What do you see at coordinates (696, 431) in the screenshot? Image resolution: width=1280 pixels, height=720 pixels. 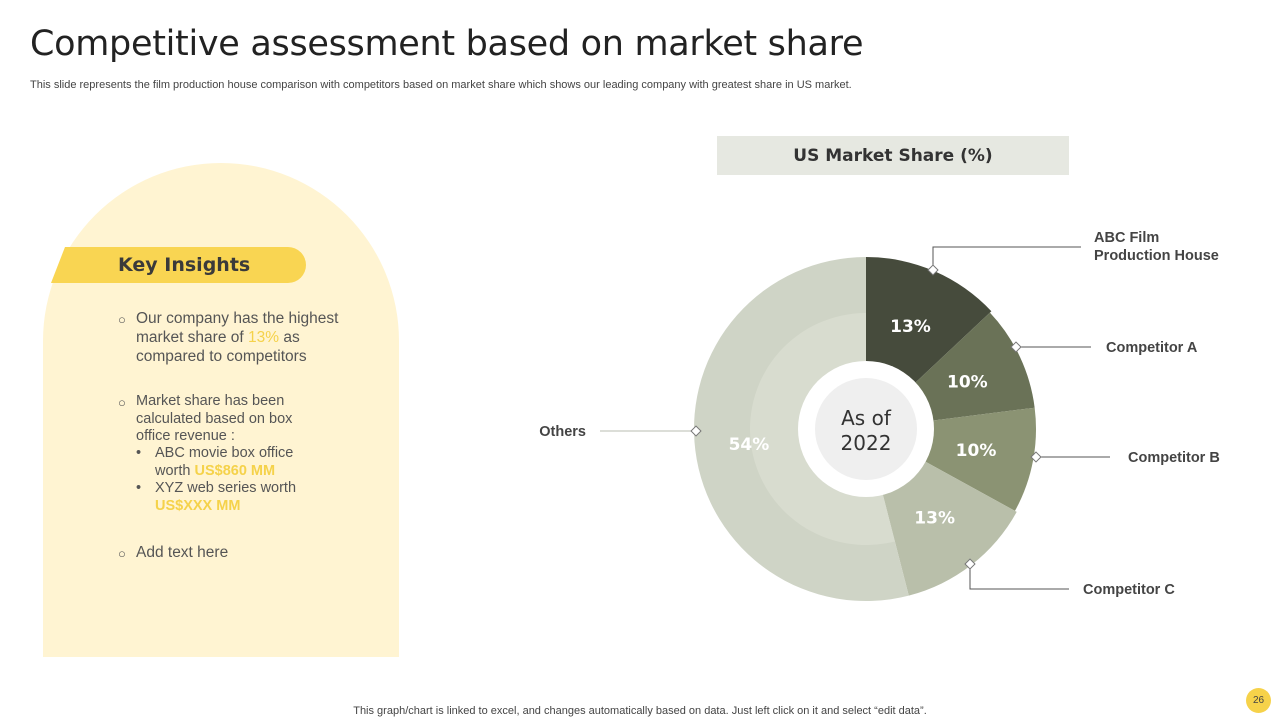 I see `leader-anchor-others` at bounding box center [696, 431].